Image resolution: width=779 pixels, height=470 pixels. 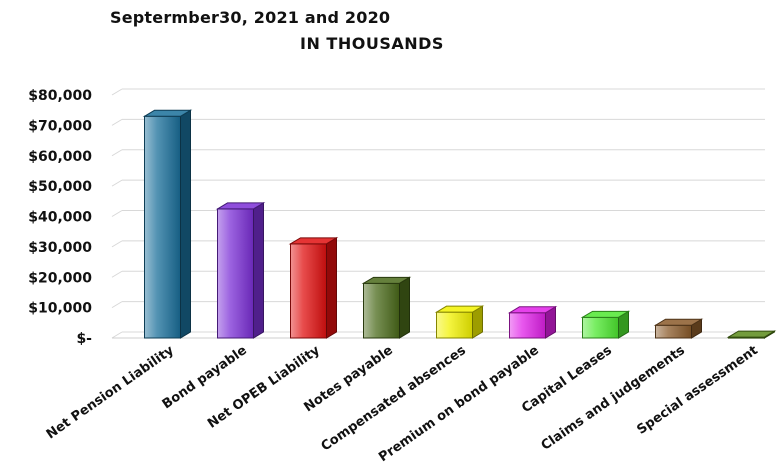 What do you see at coordinates (84, 339) in the screenshot?
I see `y-tick-label: $-` at bounding box center [84, 339].